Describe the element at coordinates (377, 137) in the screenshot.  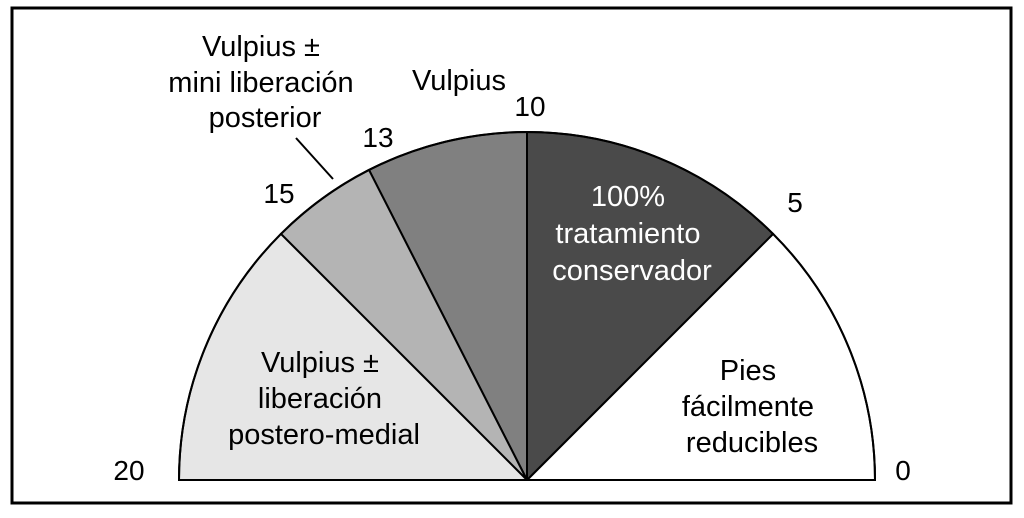
I see `tick-label-13: 13` at that location.